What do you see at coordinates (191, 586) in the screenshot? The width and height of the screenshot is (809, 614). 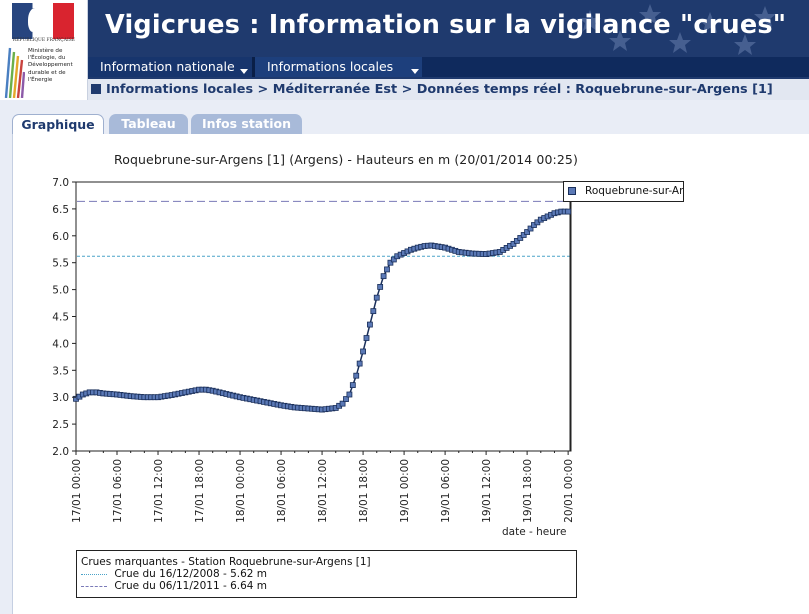 I see `crue-2011-label: Crue du 06/11/2011 - 6.64 m` at bounding box center [191, 586].